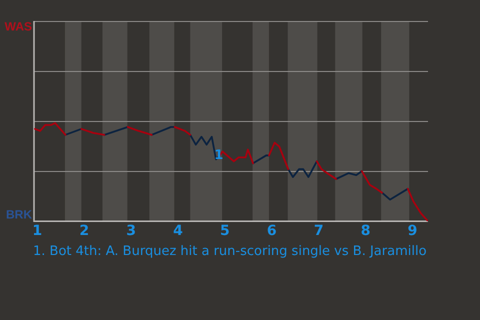  I want to click on x-tick-label: 8, so click(365, 231).